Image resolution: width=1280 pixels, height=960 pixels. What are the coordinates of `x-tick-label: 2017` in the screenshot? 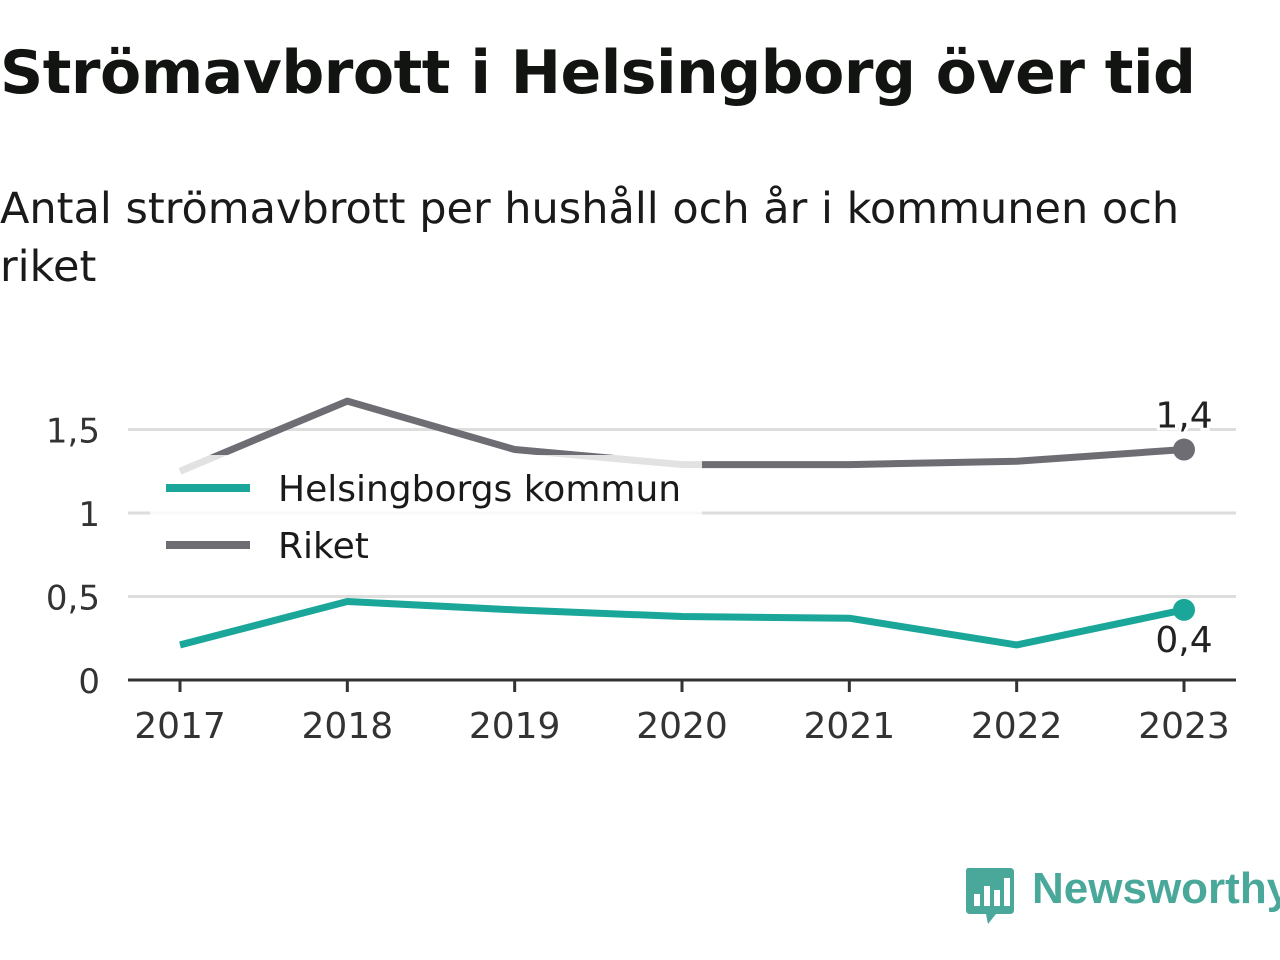 It's located at (180, 726).